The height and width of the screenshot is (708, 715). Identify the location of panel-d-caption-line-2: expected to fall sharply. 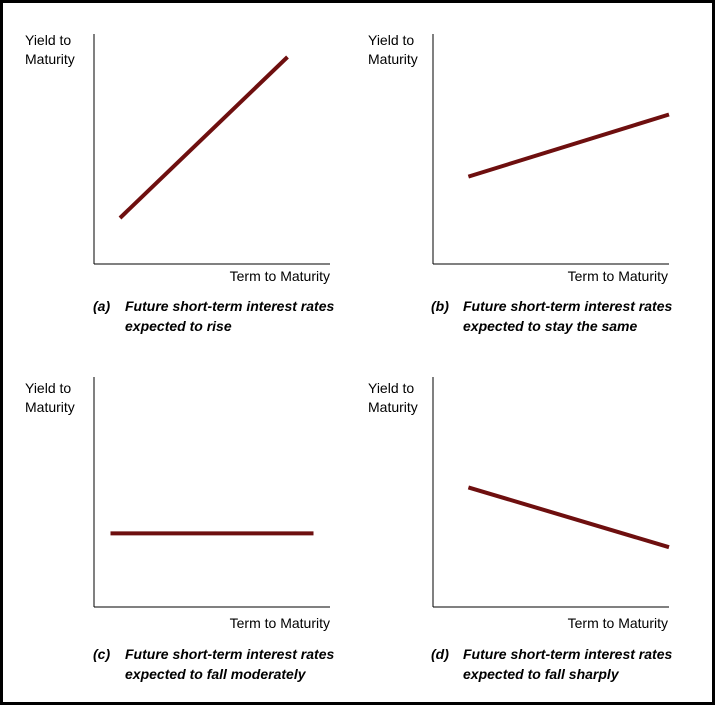
(541, 674).